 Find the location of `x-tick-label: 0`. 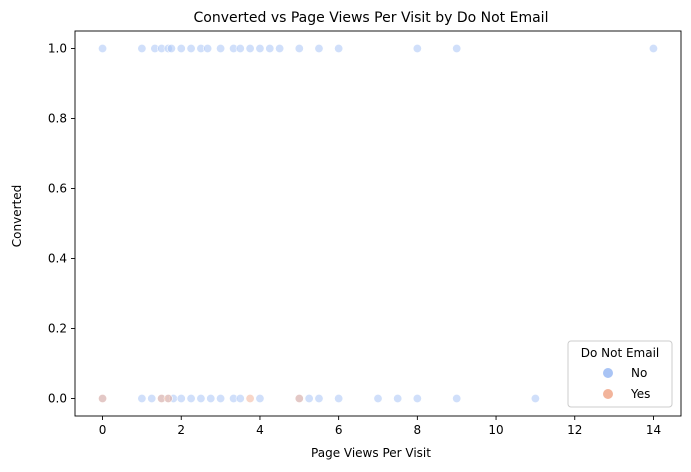

x-tick-label: 0 is located at coordinates (103, 430).